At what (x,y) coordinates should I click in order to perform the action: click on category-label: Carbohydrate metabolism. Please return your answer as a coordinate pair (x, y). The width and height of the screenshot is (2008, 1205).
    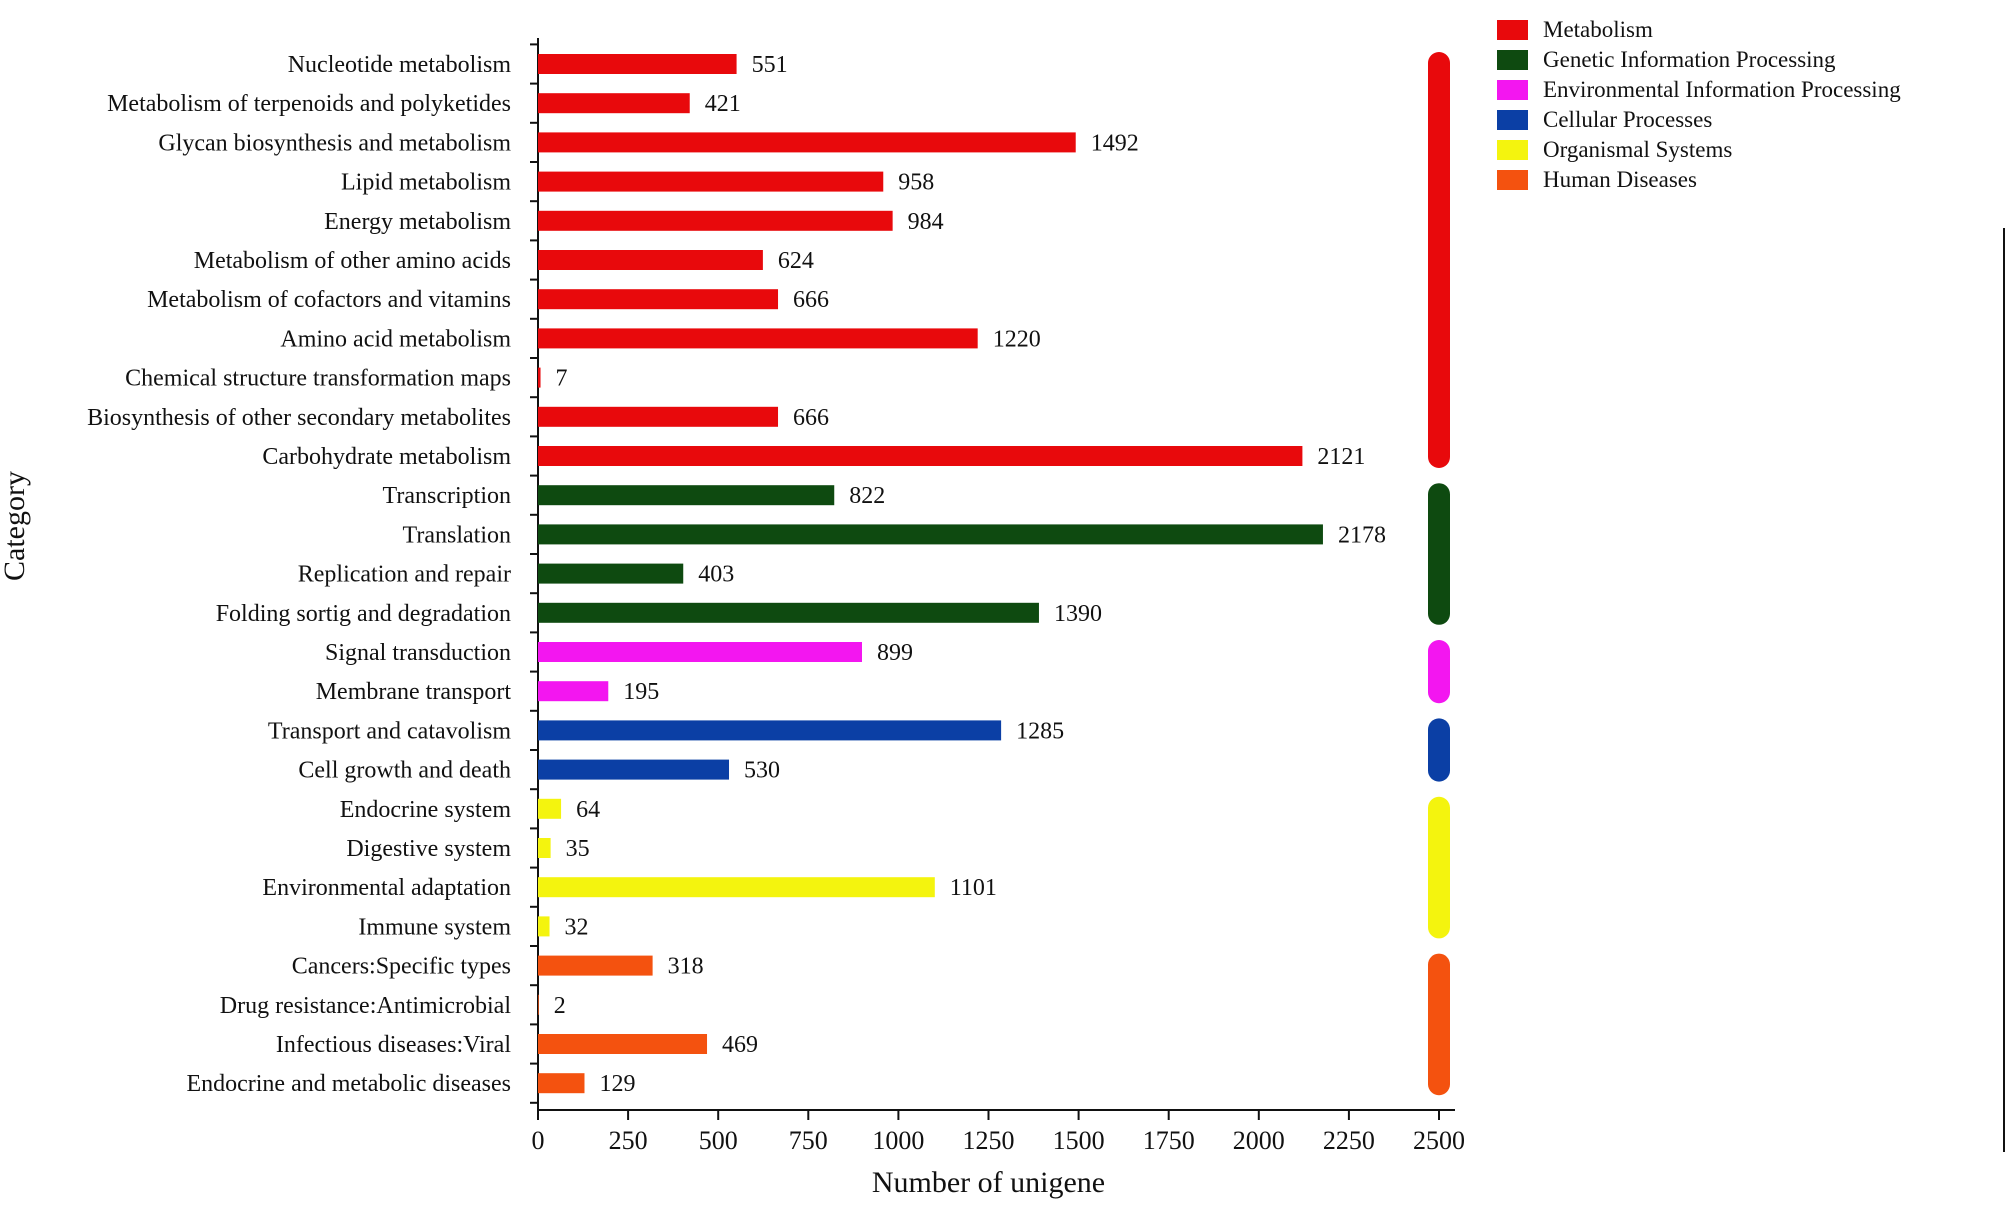
    Looking at the image, I should click on (386, 457).